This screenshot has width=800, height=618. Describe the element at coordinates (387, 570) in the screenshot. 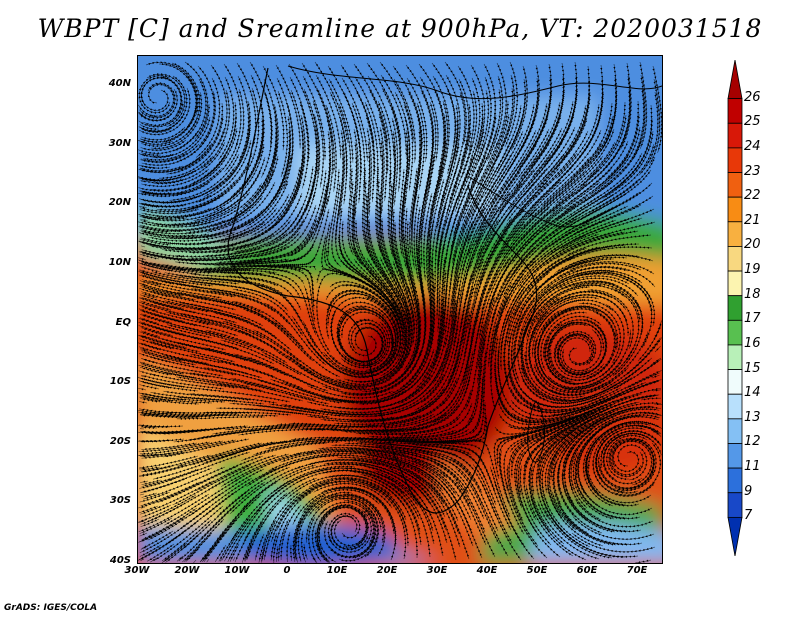

I see `lon-tick-label: 20E` at that location.